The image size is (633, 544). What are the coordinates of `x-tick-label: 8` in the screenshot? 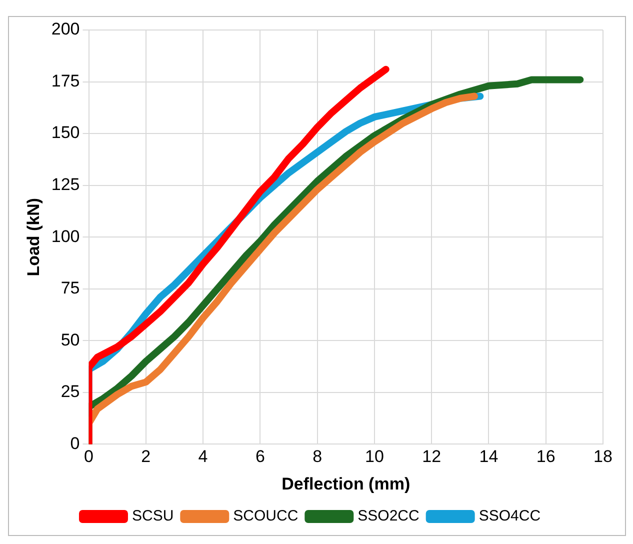 It's located at (317, 456).